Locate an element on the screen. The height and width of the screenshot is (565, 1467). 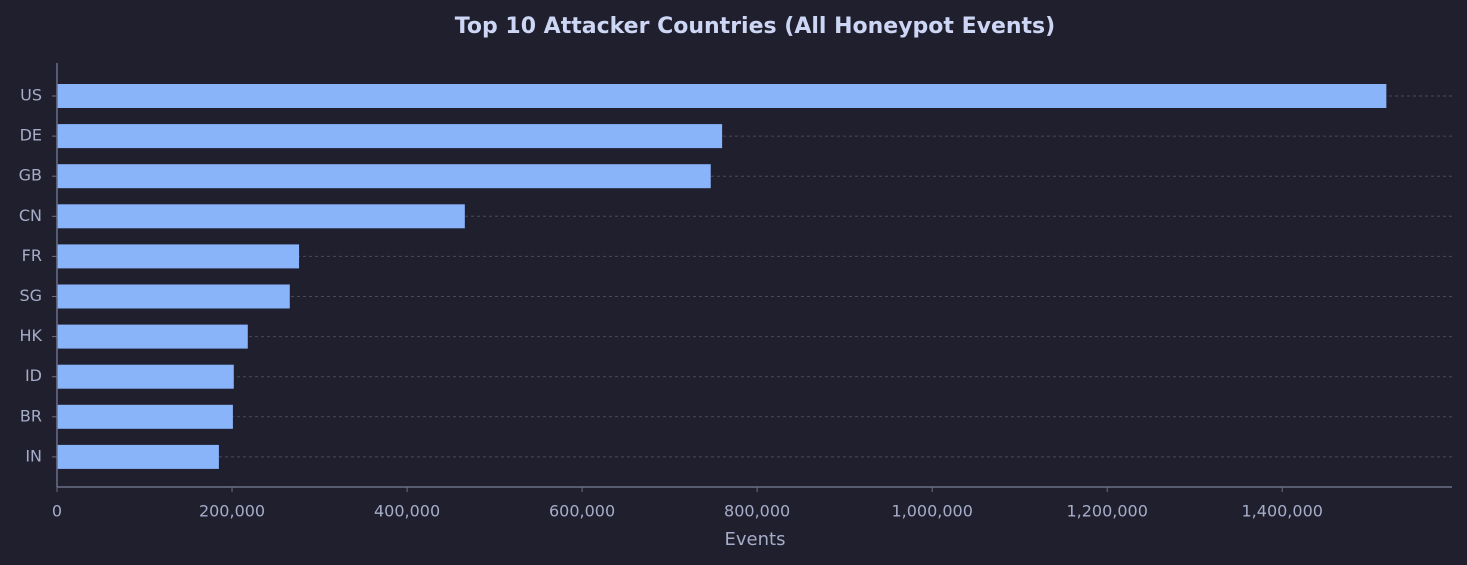
x-tick-label: 400,000 is located at coordinates (407, 511).